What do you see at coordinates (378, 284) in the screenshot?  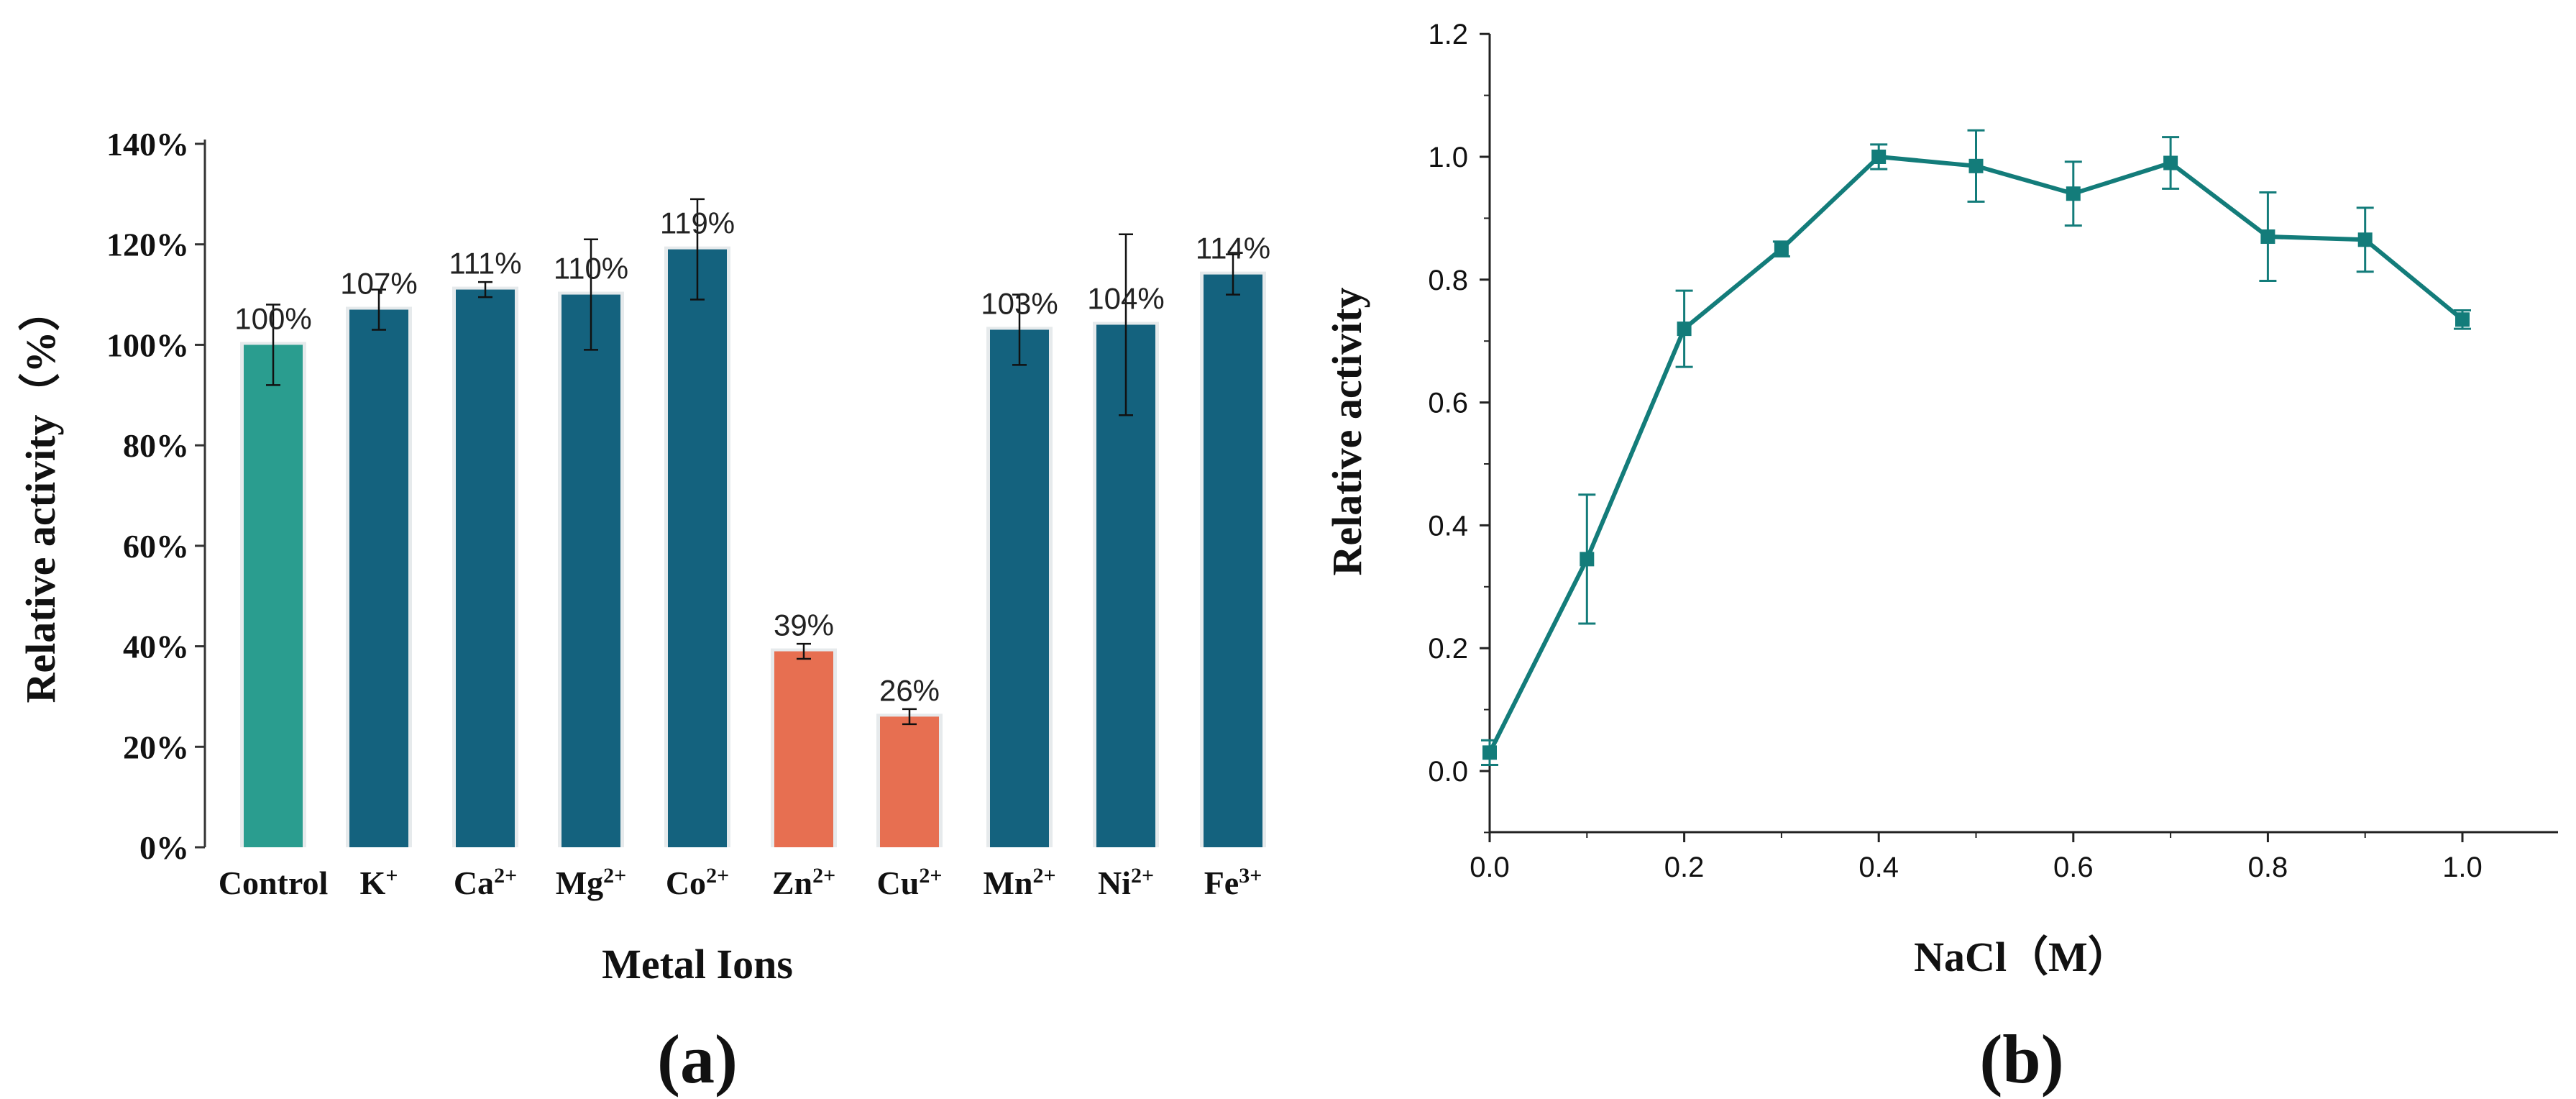 I see `data-label: 107%` at bounding box center [378, 284].